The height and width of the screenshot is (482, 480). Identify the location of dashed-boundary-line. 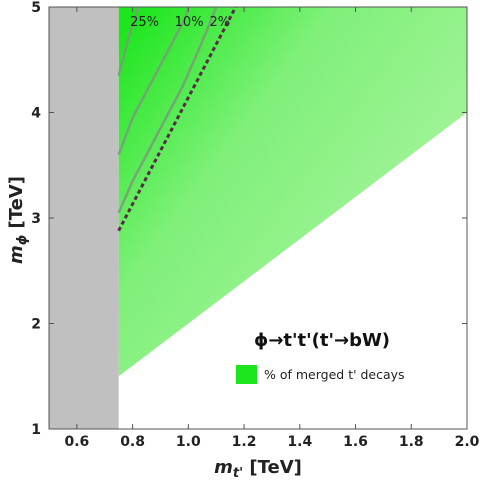
(177, 119).